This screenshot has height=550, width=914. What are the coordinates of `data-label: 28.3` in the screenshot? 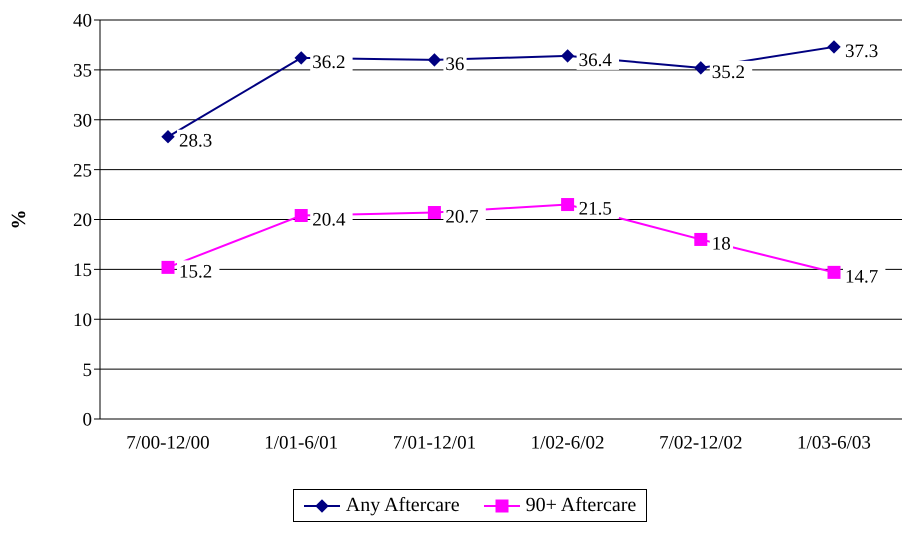 It's located at (195, 141).